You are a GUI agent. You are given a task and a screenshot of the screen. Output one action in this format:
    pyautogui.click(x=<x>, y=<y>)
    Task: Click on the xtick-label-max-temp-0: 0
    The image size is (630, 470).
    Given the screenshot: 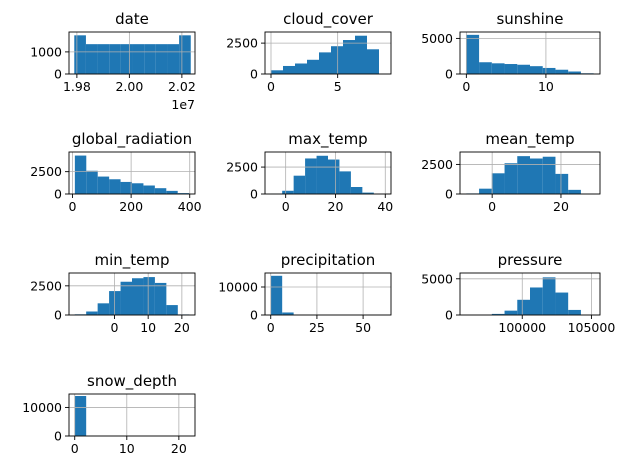 What is the action you would take?
    pyautogui.click(x=286, y=206)
    